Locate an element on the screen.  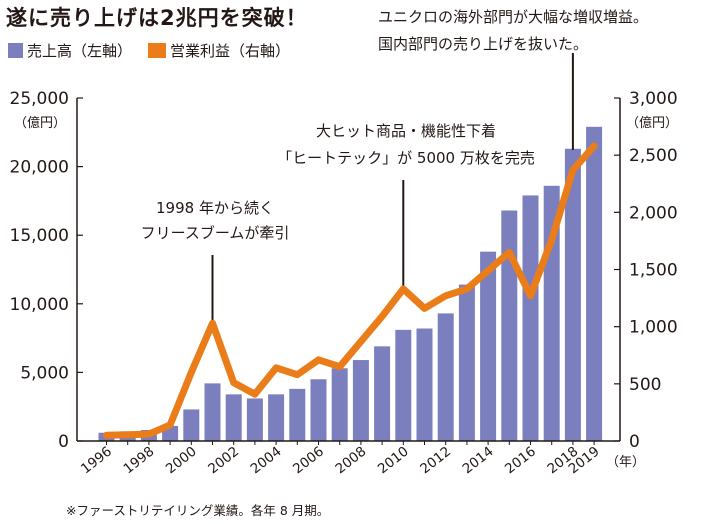
profit-point-2003 is located at coordinates (254, 394).